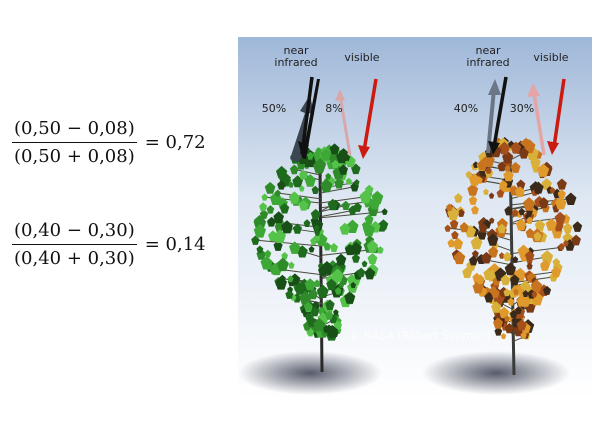 Image resolution: width=600 pixels, height=424 pixels. What do you see at coordinates (513, 239) in the screenshot?
I see `stressed-tree-leaves` at bounding box center [513, 239].